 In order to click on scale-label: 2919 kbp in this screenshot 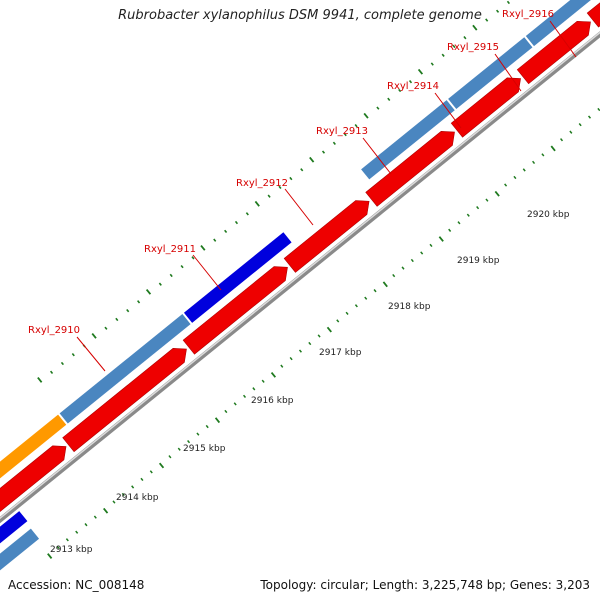, I will do `click(478, 261)`.